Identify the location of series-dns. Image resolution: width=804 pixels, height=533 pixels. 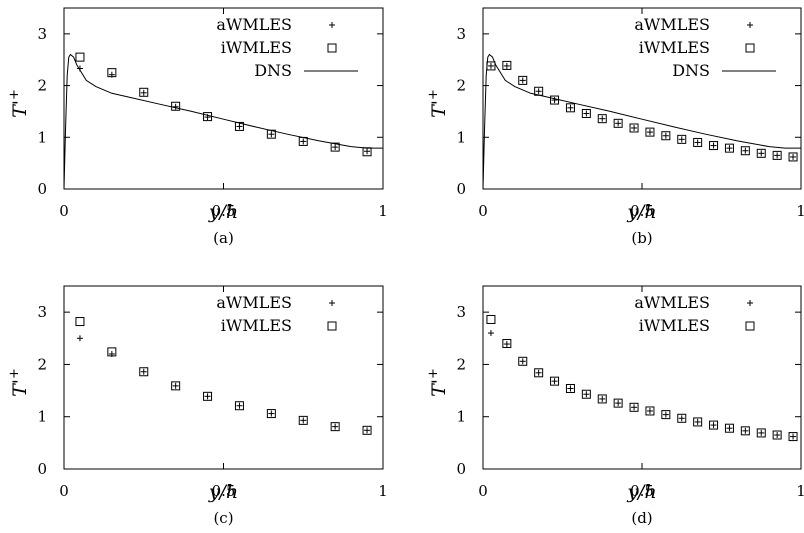
(641, 121).